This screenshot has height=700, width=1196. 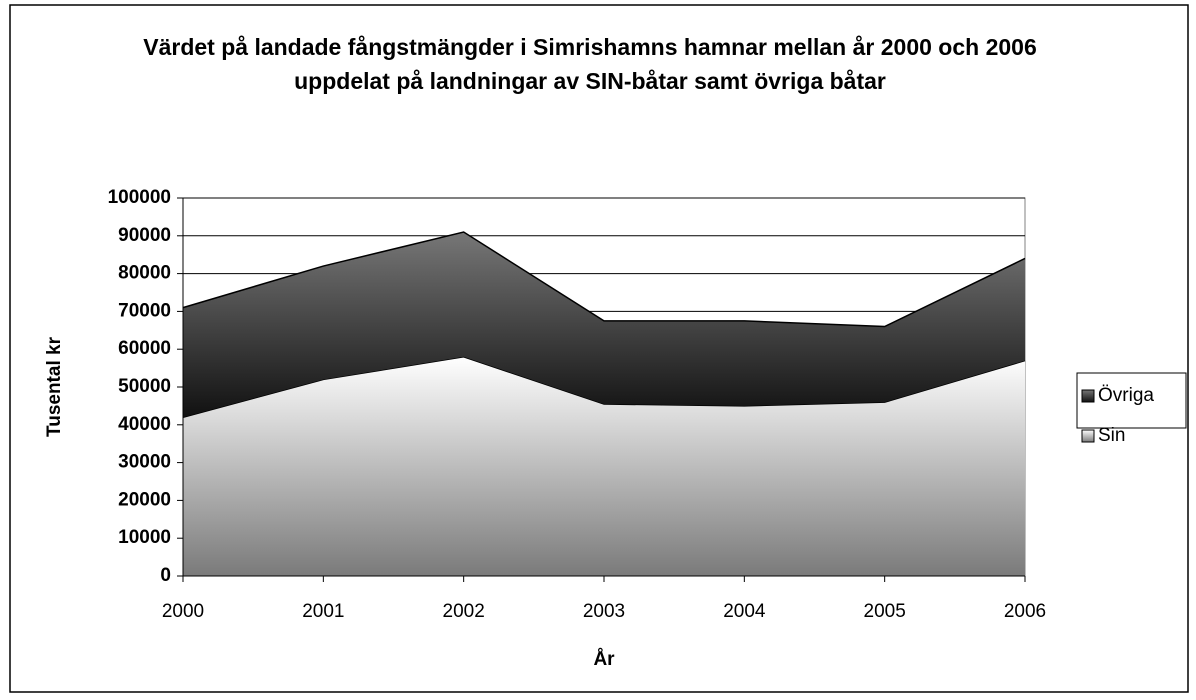 I want to click on x-tick-label: 2004, so click(x=744, y=611).